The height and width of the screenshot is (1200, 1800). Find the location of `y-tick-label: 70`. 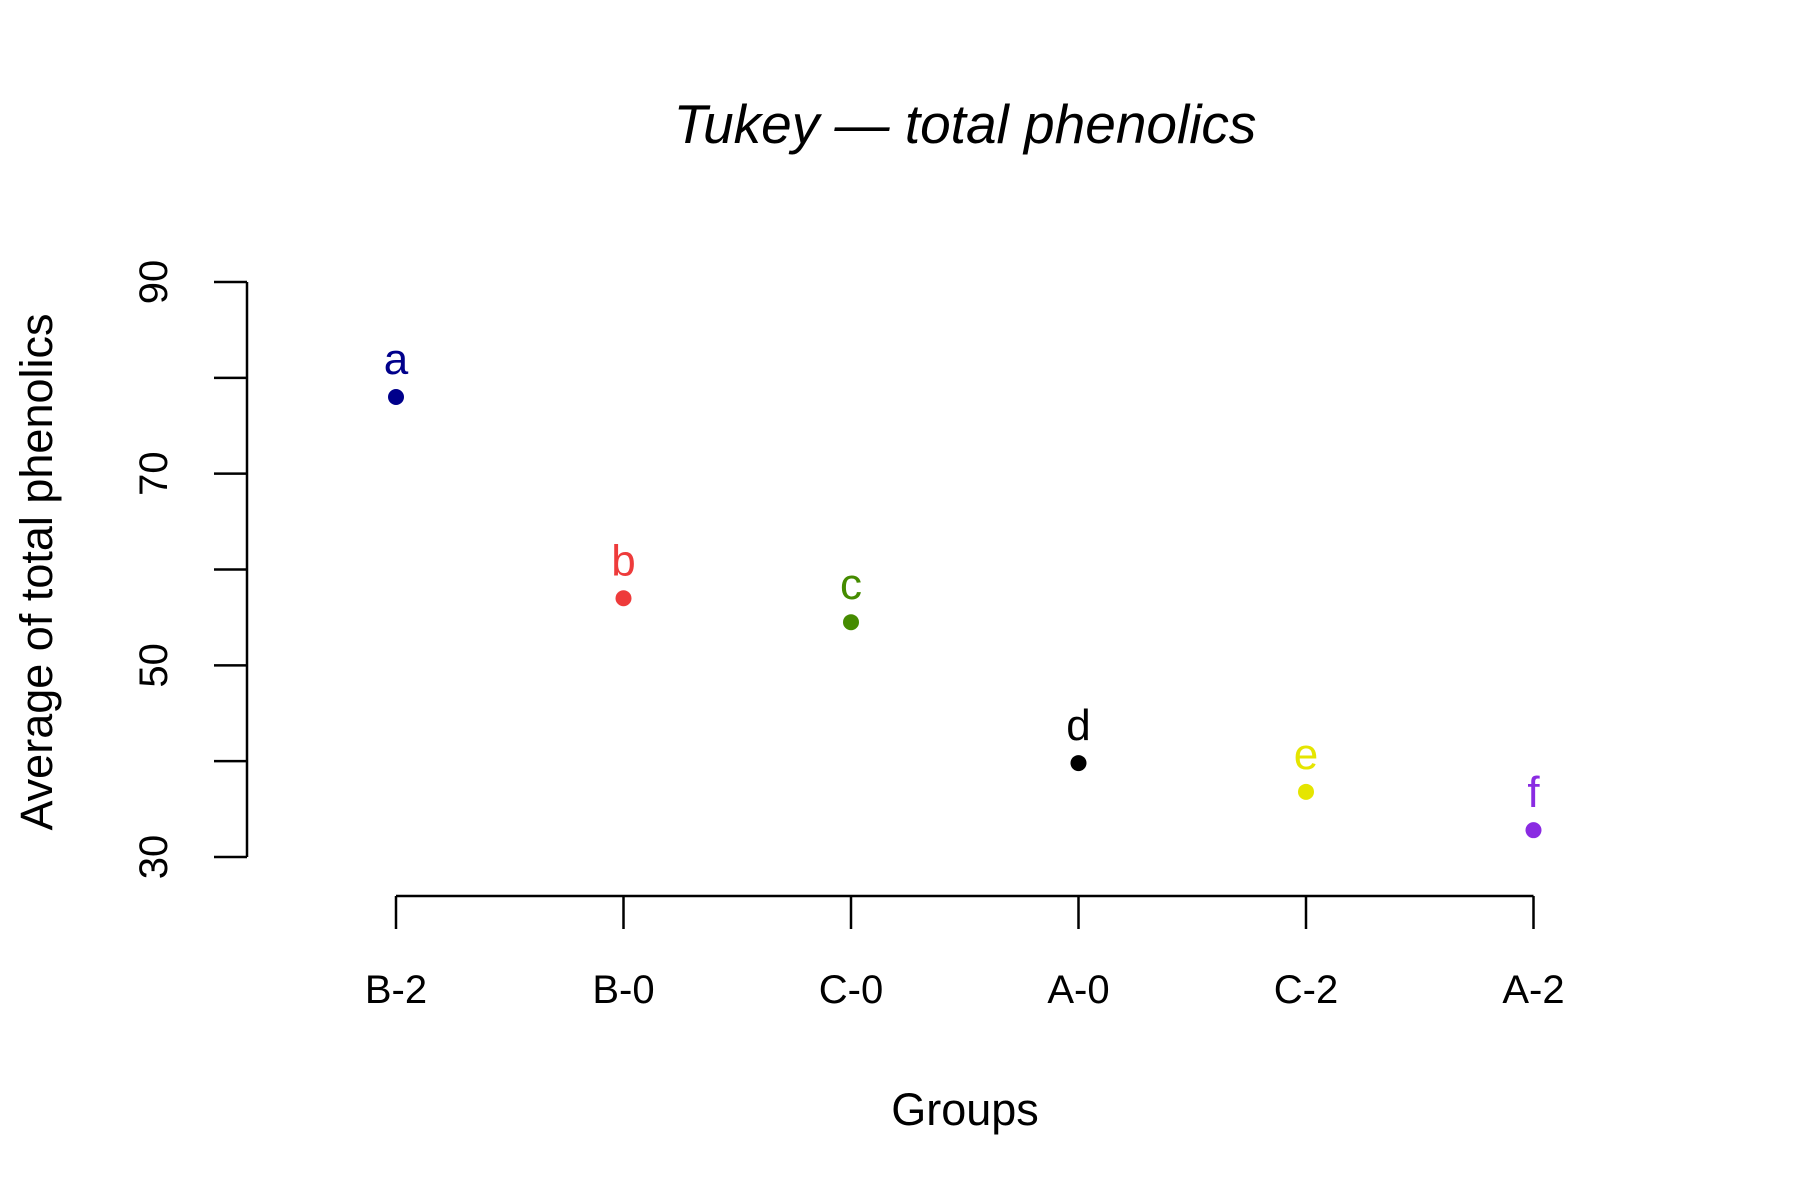

y-tick-label: 70 is located at coordinates (154, 473).